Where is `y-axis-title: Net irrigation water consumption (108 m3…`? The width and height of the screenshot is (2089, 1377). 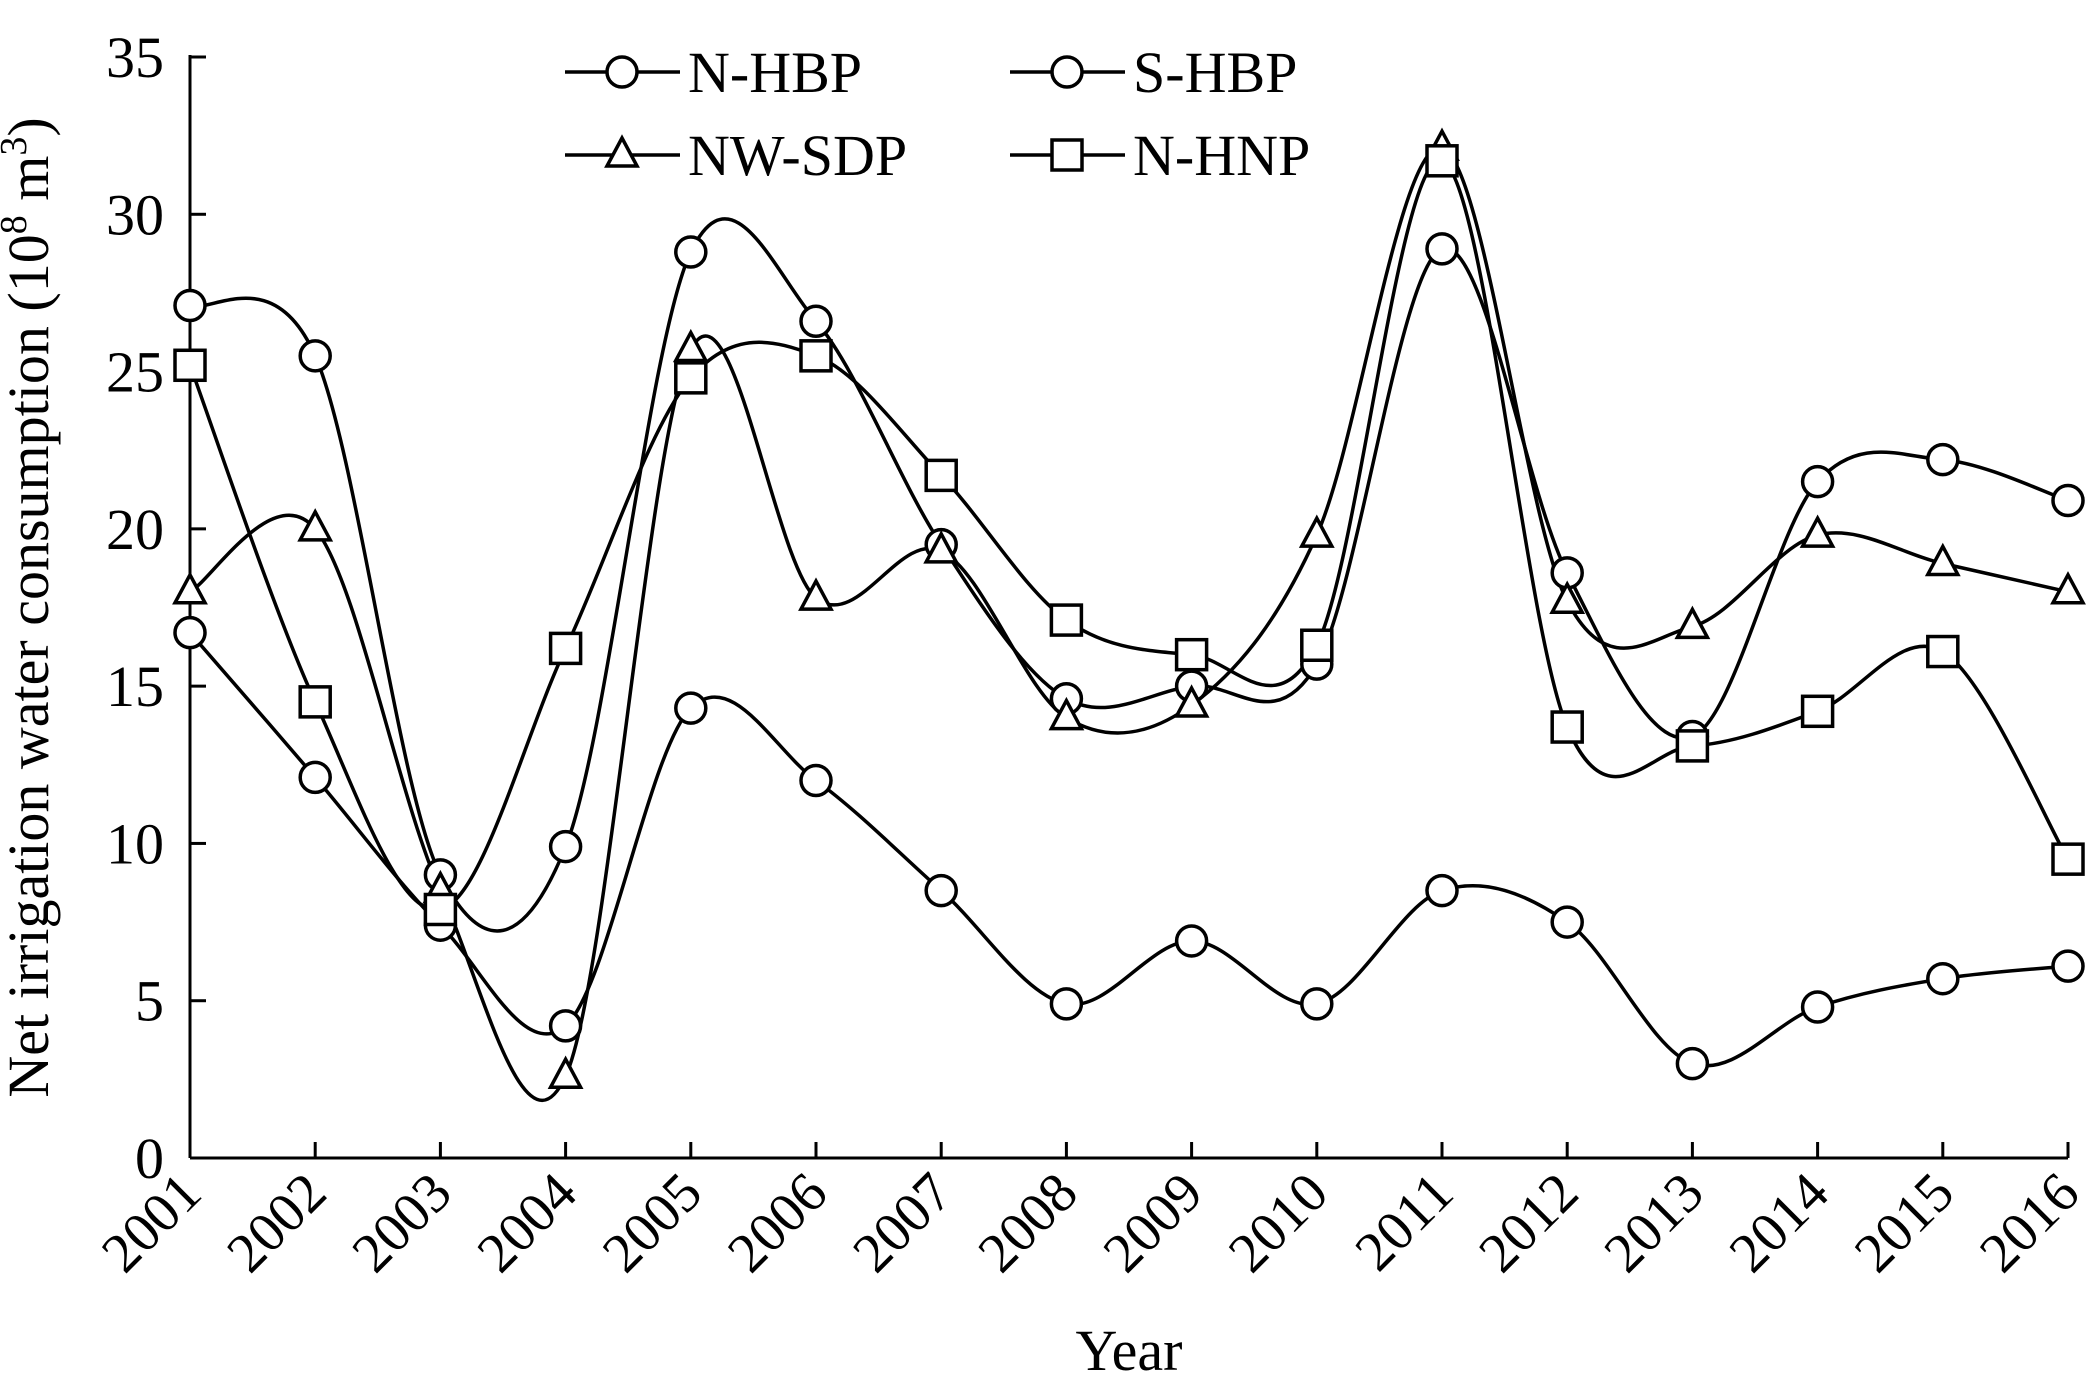 y-axis-title: Net irrigation water consumption (108 m3… is located at coordinates (30, 607).